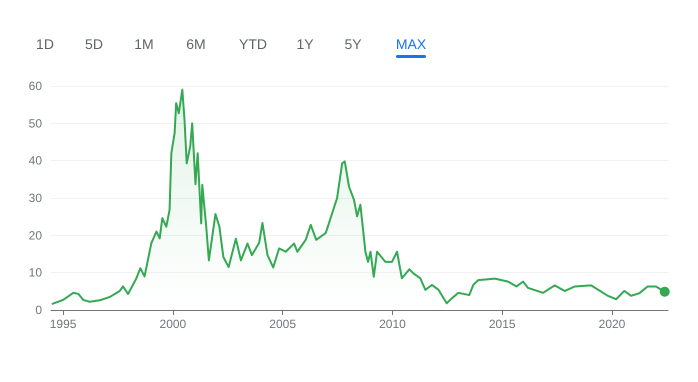 The image size is (698, 382). Describe the element at coordinates (502, 324) in the screenshot. I see `x-tick-label: 2015` at that location.